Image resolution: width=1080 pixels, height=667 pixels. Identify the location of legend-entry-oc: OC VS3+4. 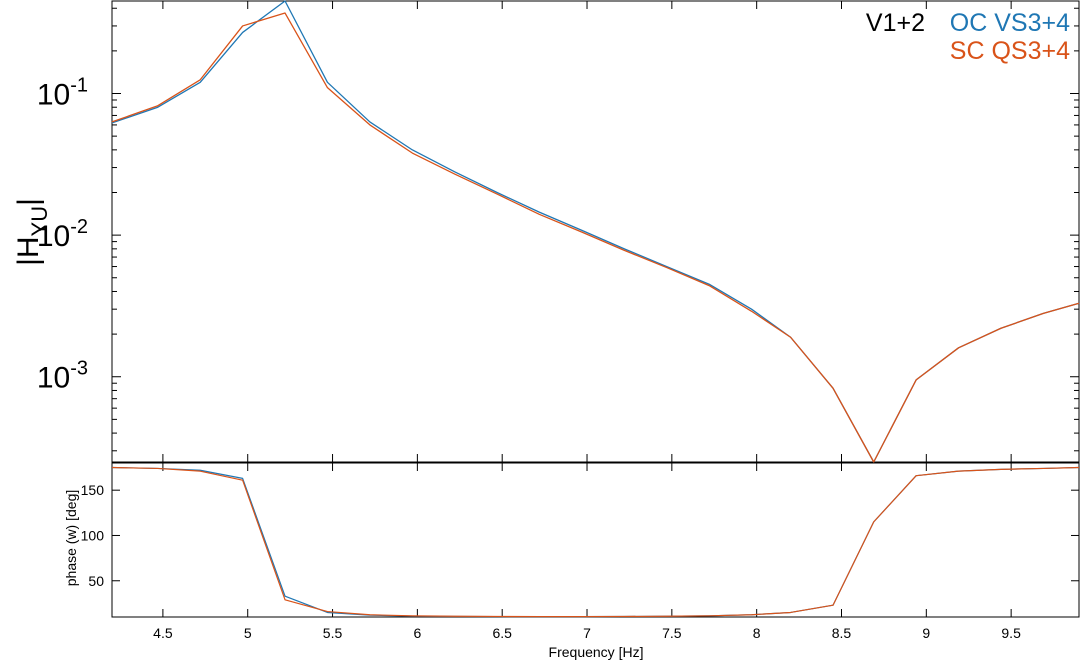
(1010, 23).